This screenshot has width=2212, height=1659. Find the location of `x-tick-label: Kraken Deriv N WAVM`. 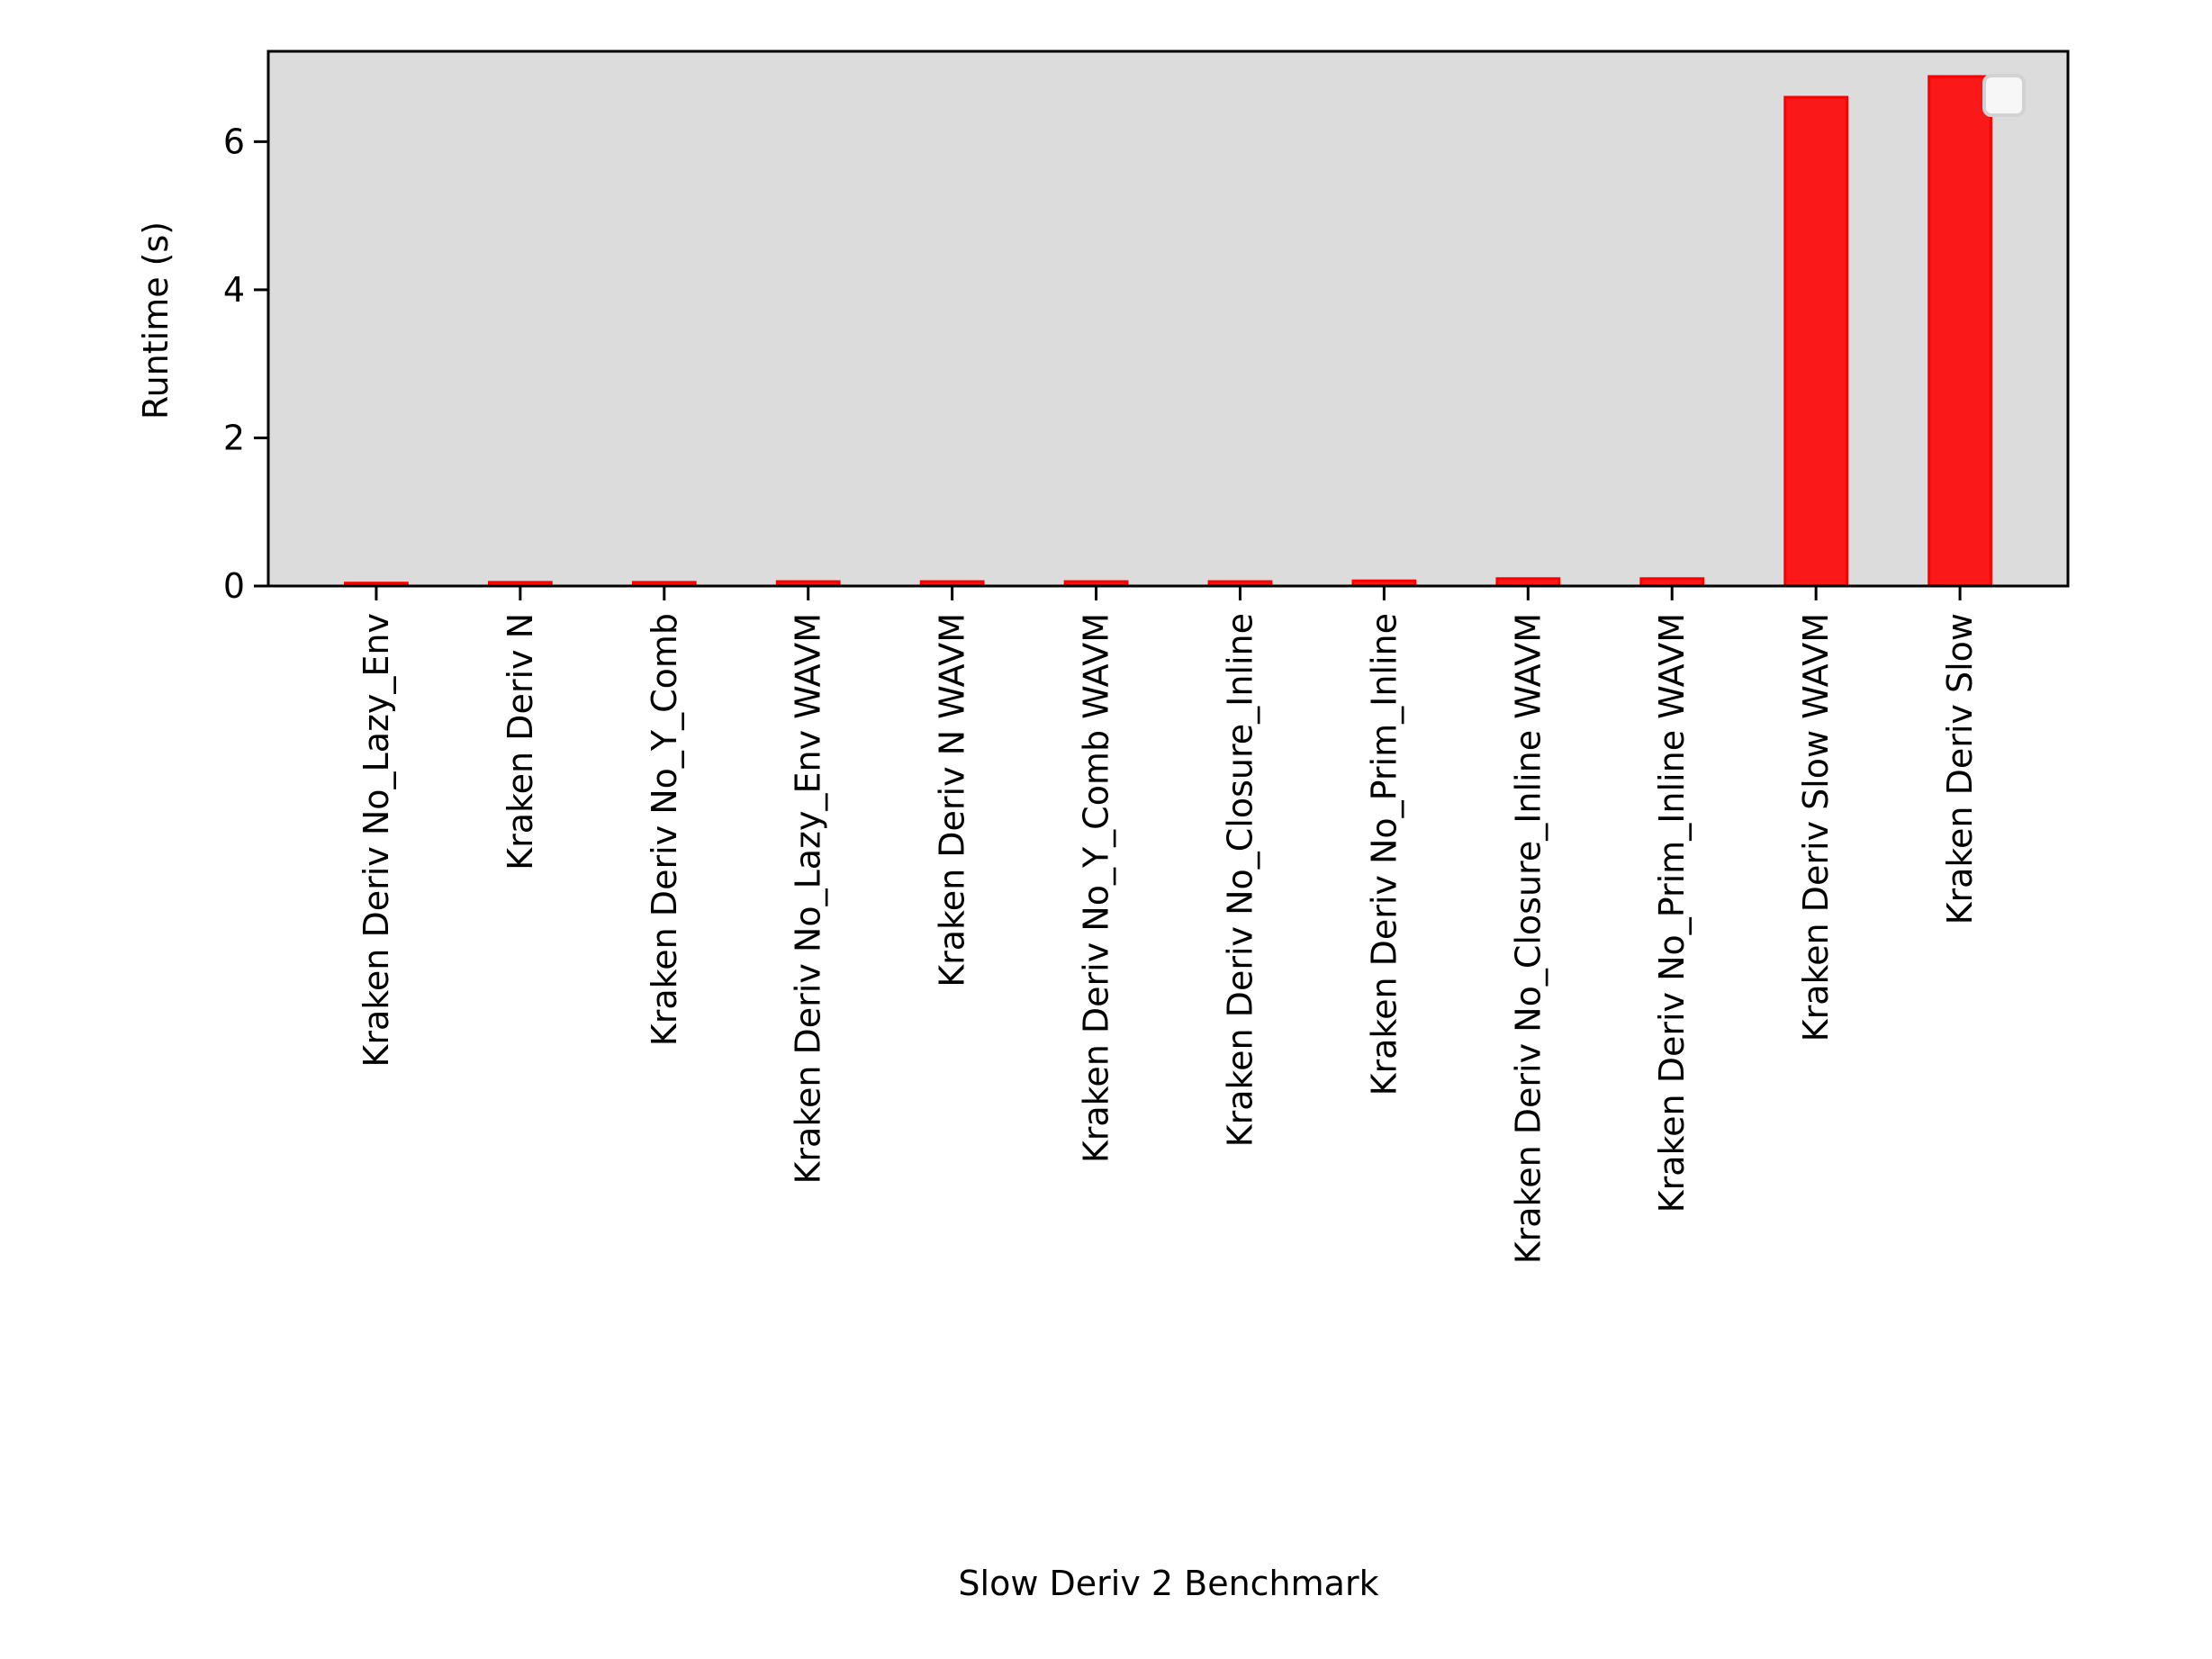

x-tick-label: Kraken Deriv N WAVM is located at coordinates (952, 800).